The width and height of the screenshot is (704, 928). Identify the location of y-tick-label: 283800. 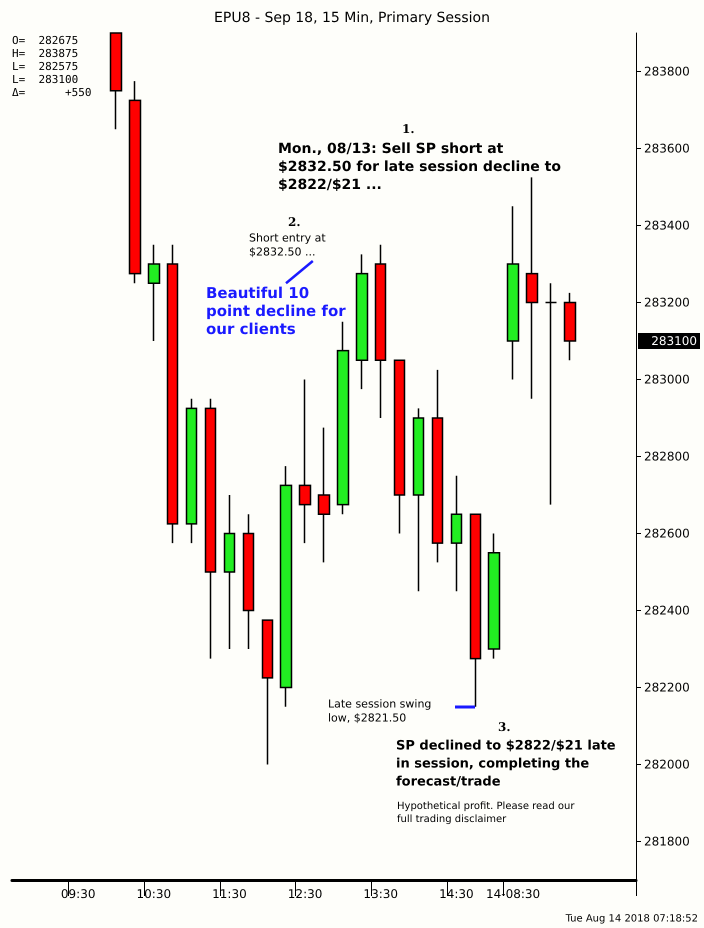
(667, 71).